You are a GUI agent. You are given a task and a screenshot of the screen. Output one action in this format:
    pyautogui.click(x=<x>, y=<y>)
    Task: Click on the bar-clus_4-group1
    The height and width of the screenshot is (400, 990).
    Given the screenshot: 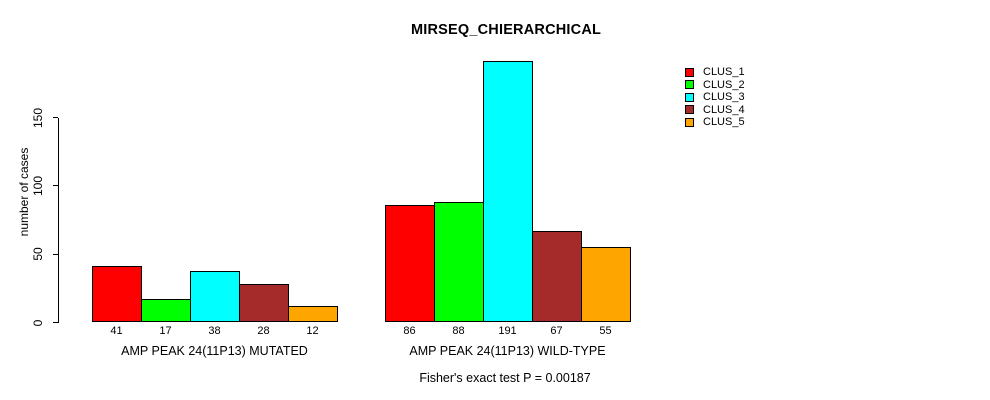 What is the action you would take?
    pyautogui.click(x=264, y=303)
    